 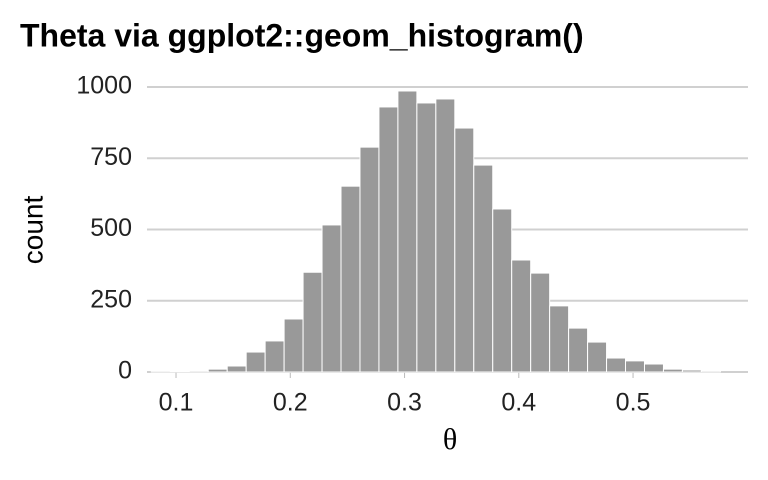 What do you see at coordinates (32, 230) in the screenshot?
I see `y-axis-label: count` at bounding box center [32, 230].